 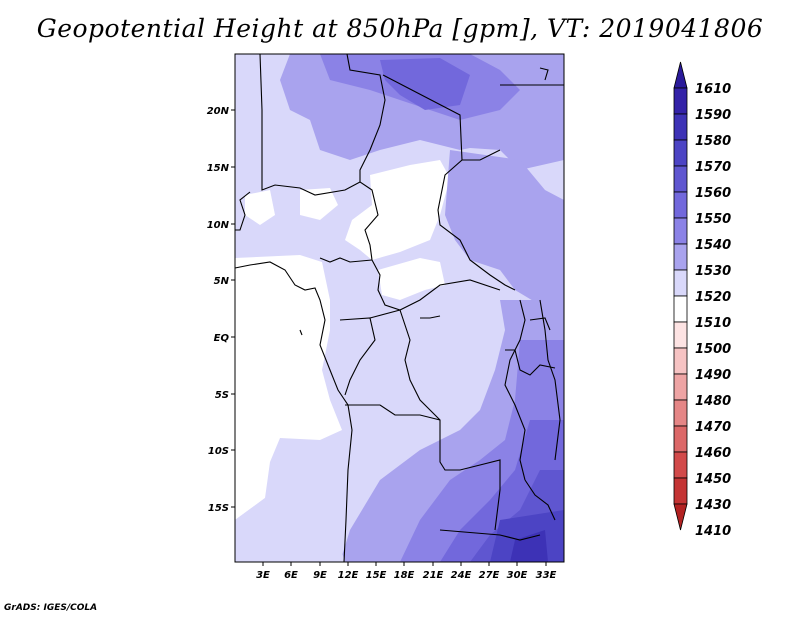 What do you see at coordinates (546, 575) in the screenshot?
I see `lon-label-33E: 33E` at bounding box center [546, 575].